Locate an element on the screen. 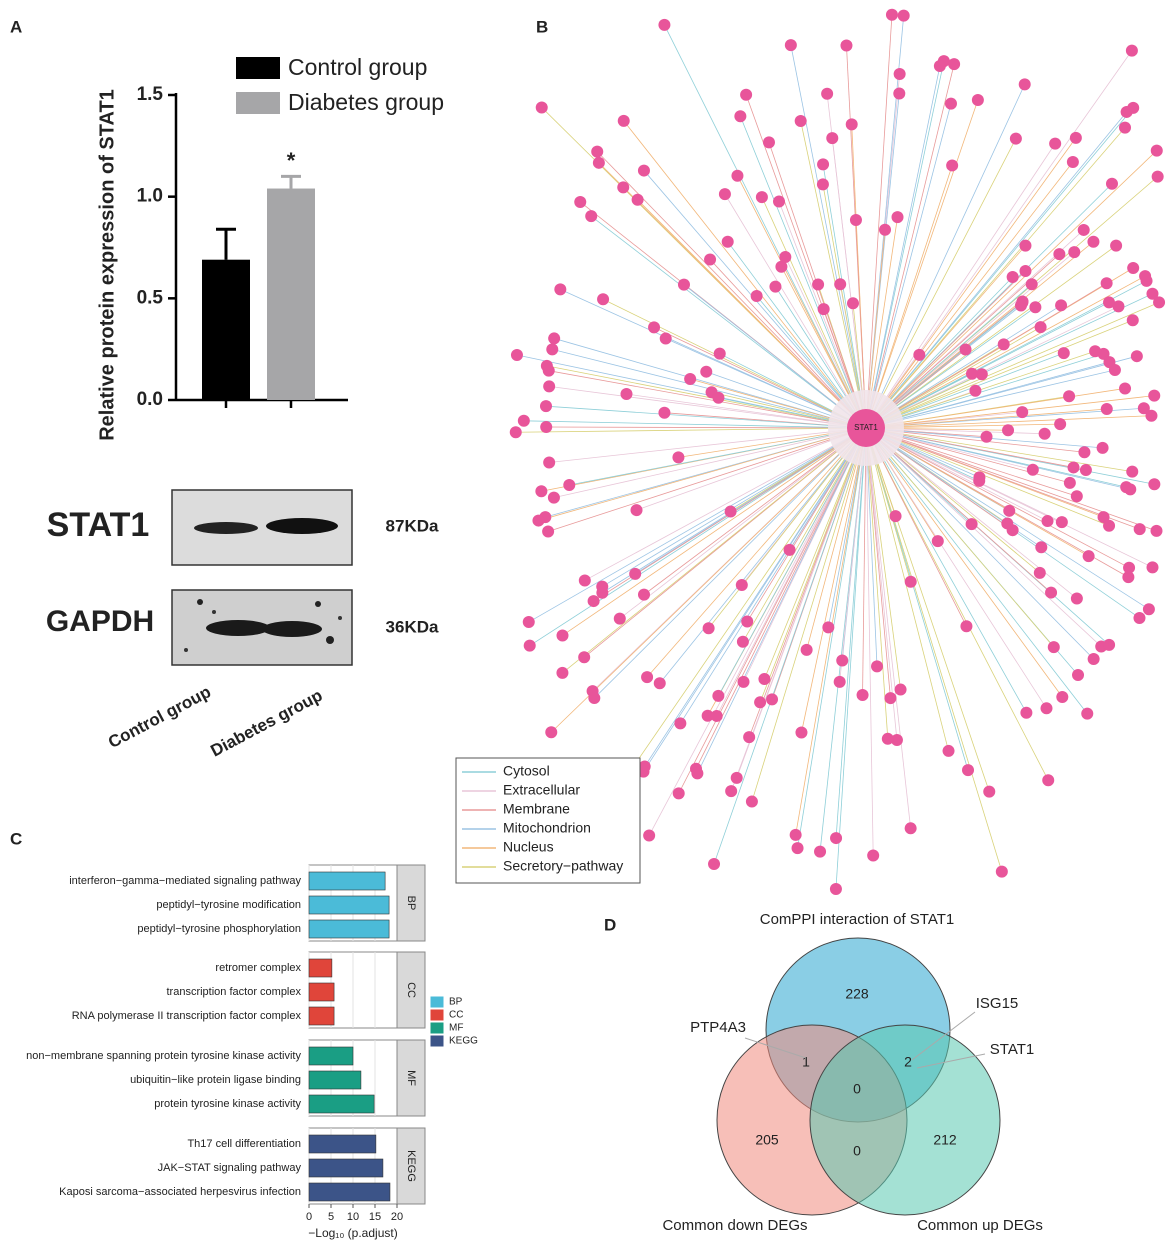 The height and width of the screenshot is (1253, 1170). legend-label: BP is located at coordinates (456, 1002).